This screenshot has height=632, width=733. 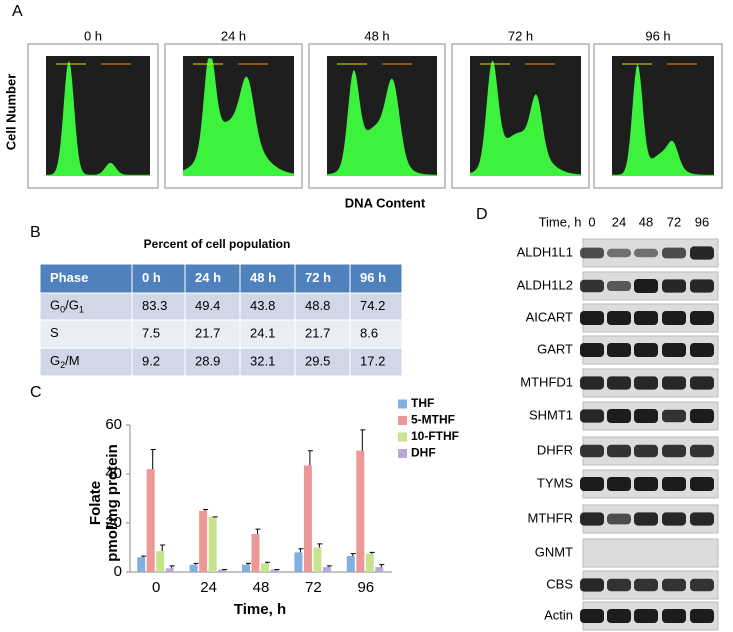 What do you see at coordinates (619, 221) in the screenshot?
I see `lane-label: 24` at bounding box center [619, 221].